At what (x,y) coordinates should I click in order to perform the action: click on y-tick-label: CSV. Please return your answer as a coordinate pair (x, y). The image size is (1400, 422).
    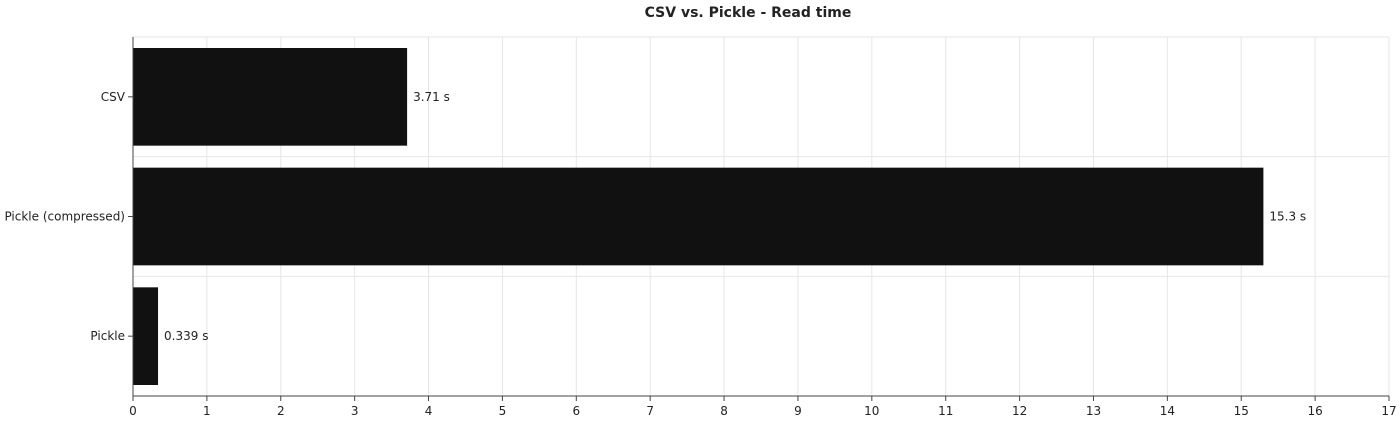
    Looking at the image, I should click on (113, 97).